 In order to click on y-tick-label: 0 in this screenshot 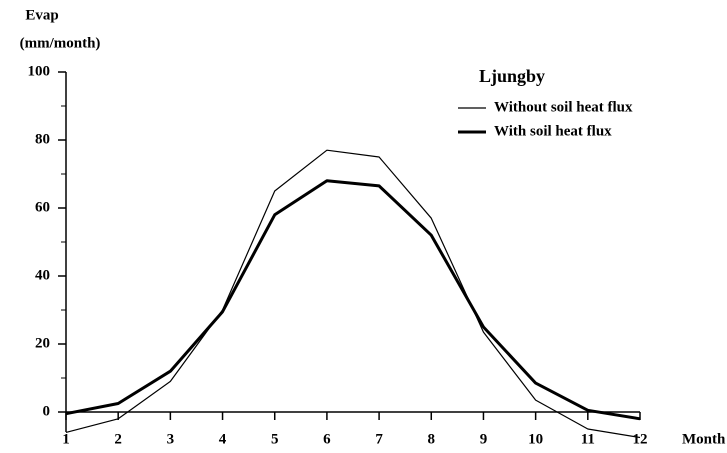, I will do `click(47, 411)`.